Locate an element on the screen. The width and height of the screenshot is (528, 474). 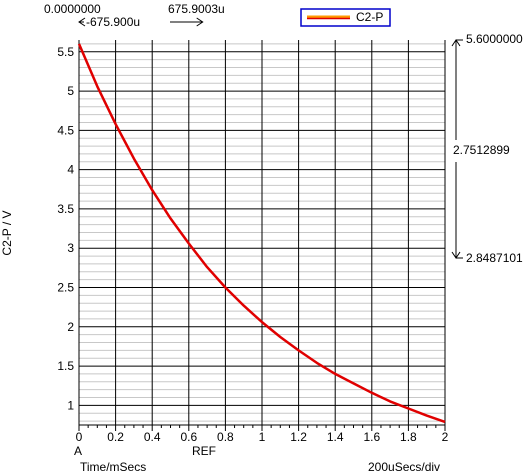
y-tick-label: 2.5 is located at coordinates (65, 288).